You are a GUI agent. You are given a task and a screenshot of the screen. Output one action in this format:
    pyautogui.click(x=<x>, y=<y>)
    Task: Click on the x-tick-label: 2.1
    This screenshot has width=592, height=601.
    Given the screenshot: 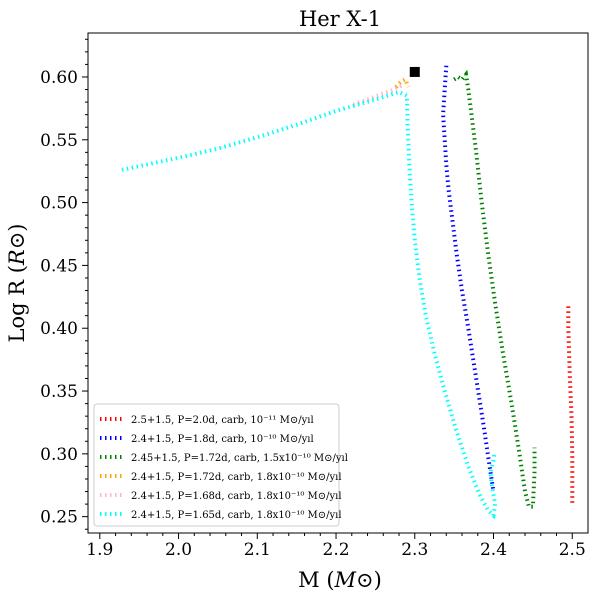 What is the action you would take?
    pyautogui.click(x=257, y=550)
    